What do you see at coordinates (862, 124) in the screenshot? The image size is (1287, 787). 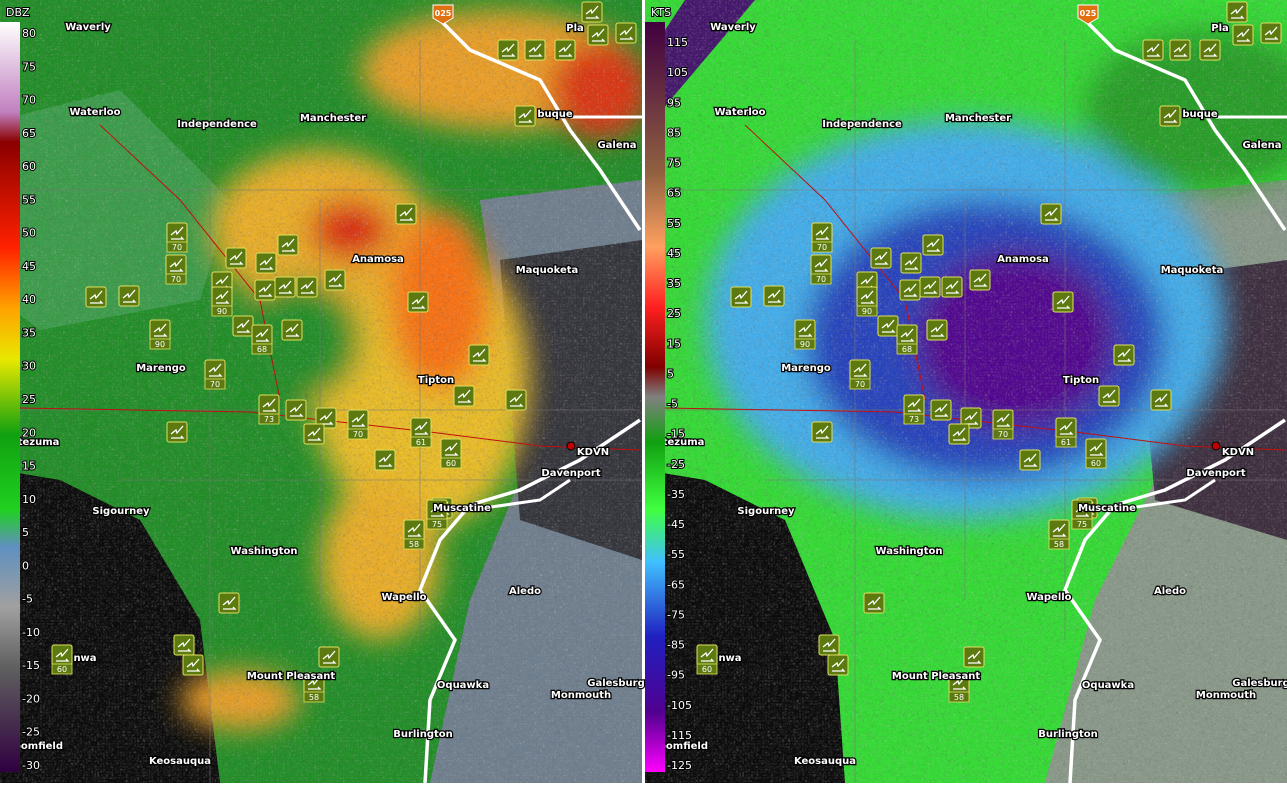 I see `city-label: Independence` at bounding box center [862, 124].